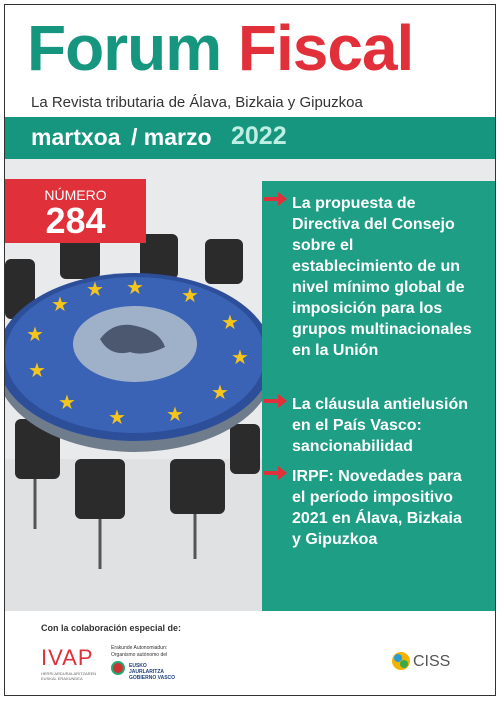 This screenshot has height=702, width=502. Describe the element at coordinates (139, 648) in the screenshot. I see `gov-line: Erakunde Autonomiadun:` at that location.